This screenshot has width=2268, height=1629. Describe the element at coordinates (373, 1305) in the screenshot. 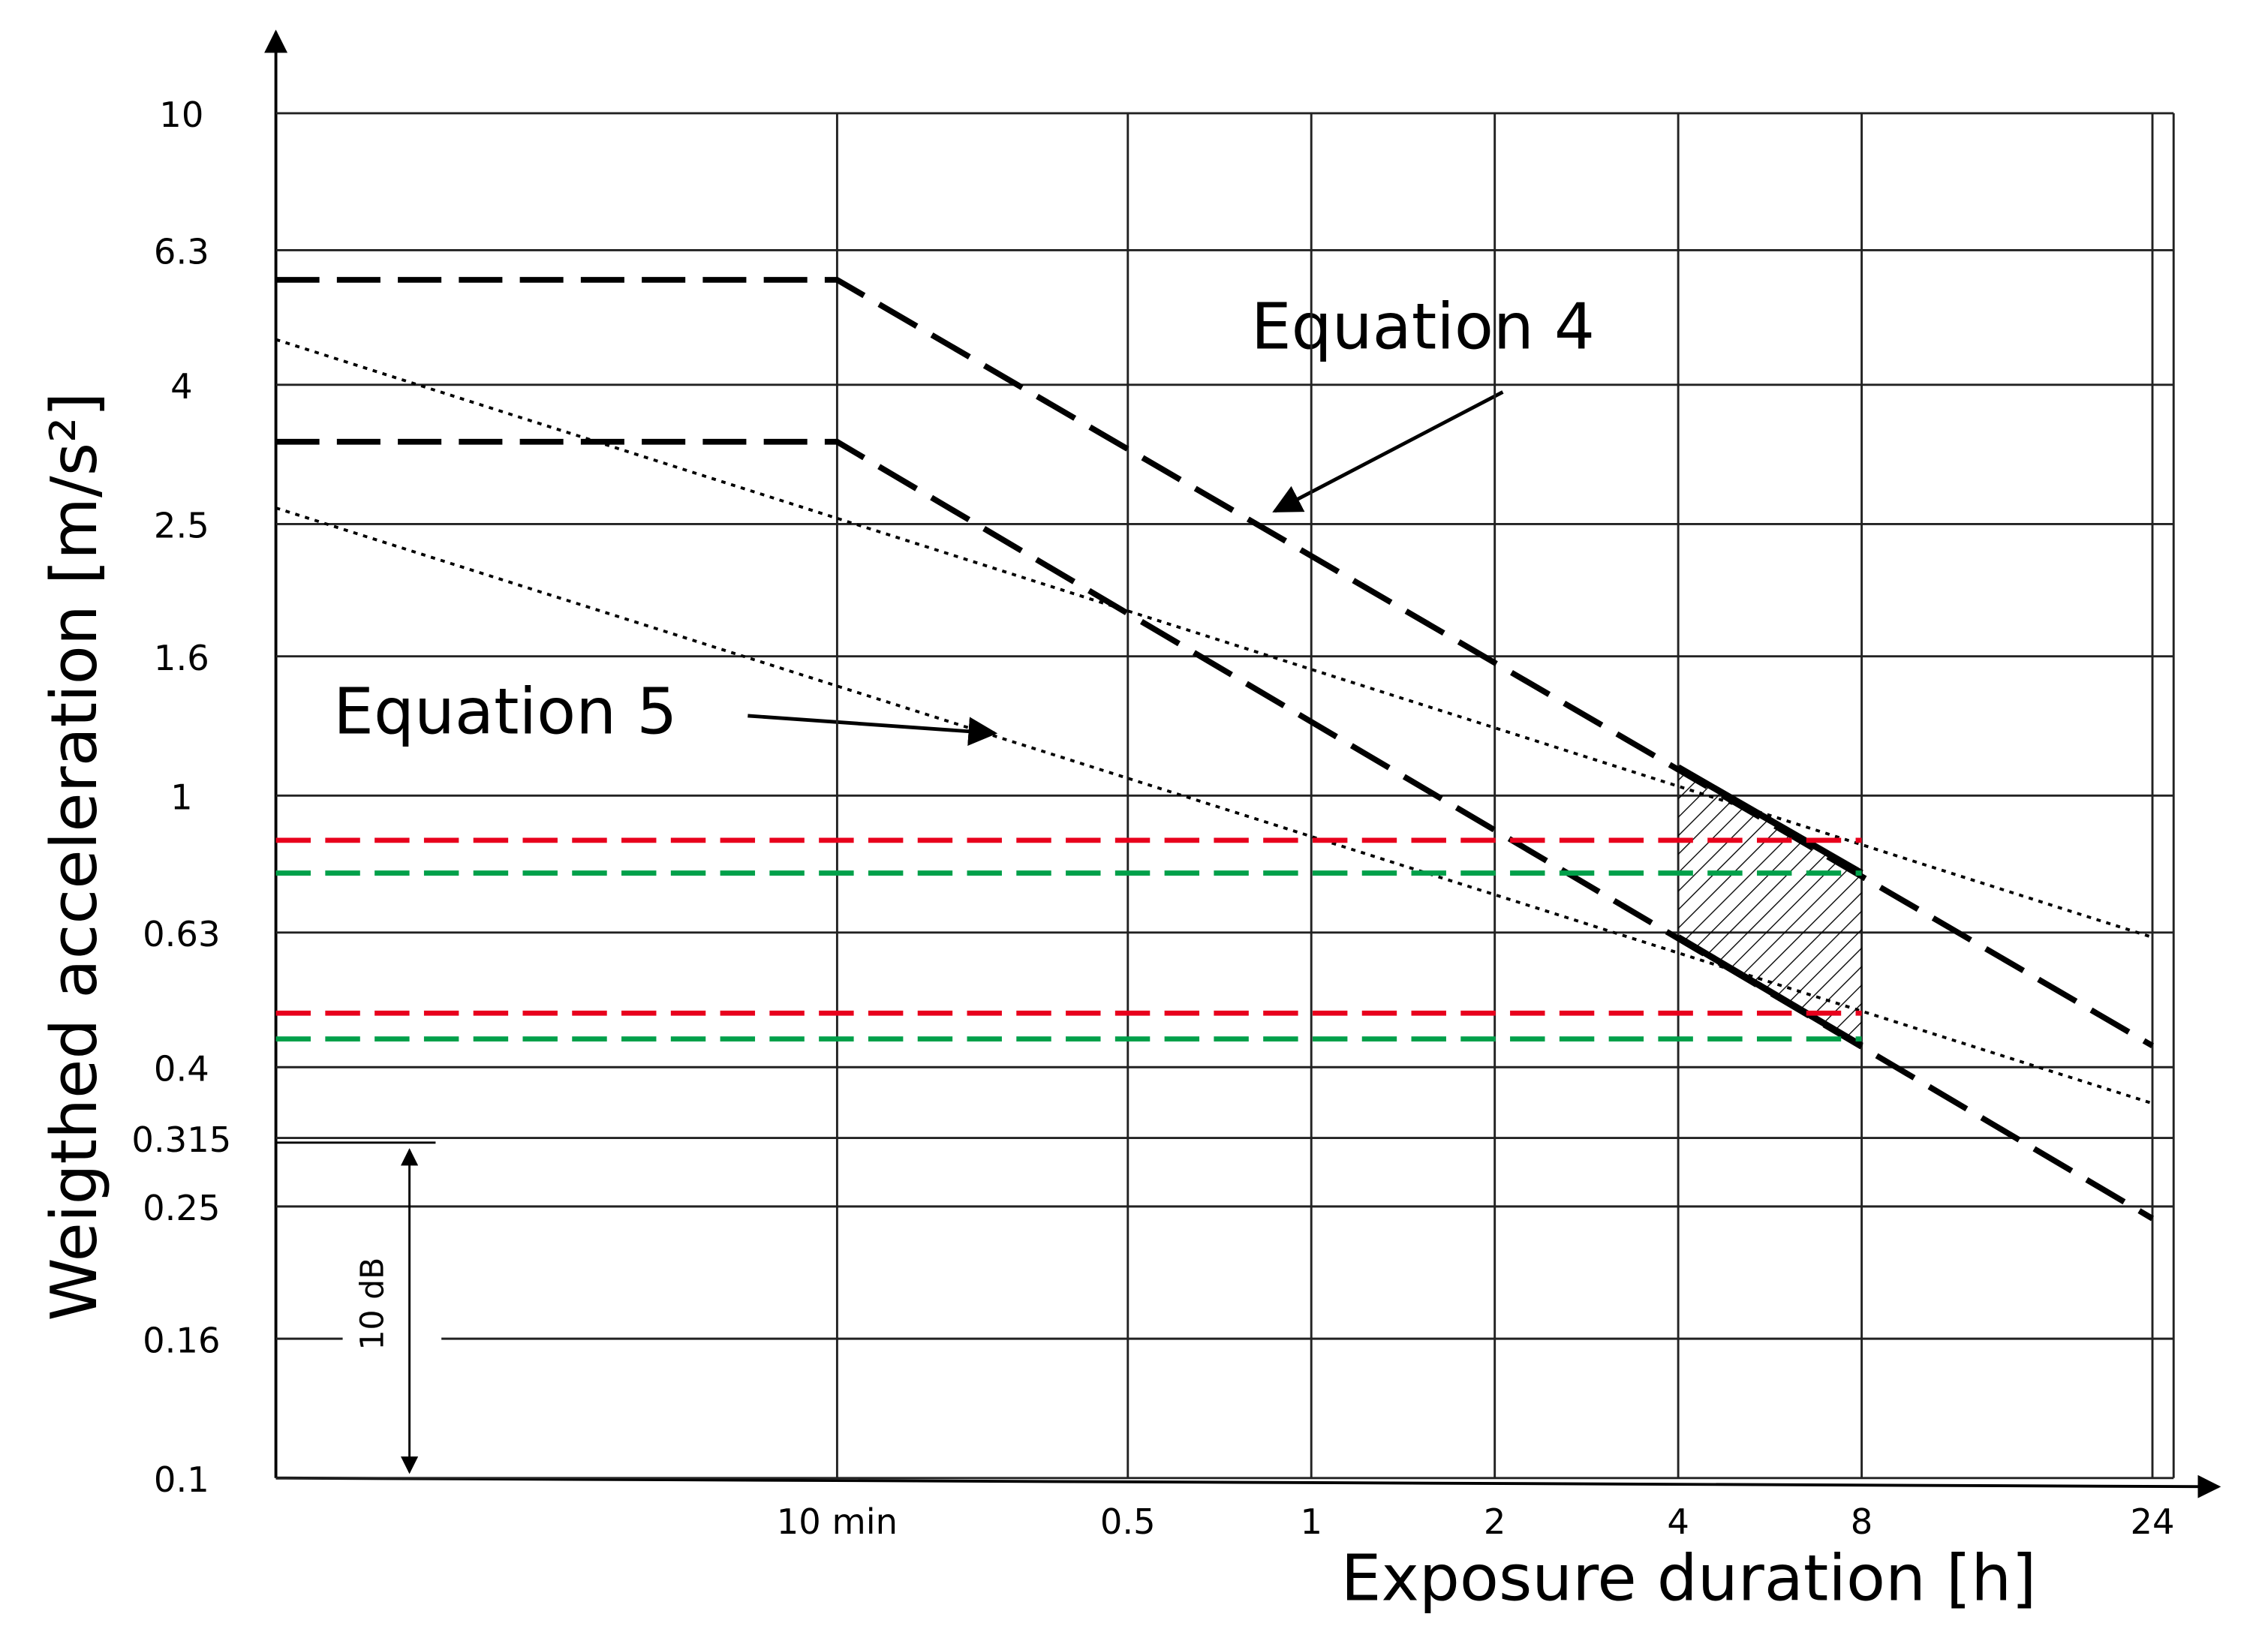

I see `annotation: 10 dB` at that location.